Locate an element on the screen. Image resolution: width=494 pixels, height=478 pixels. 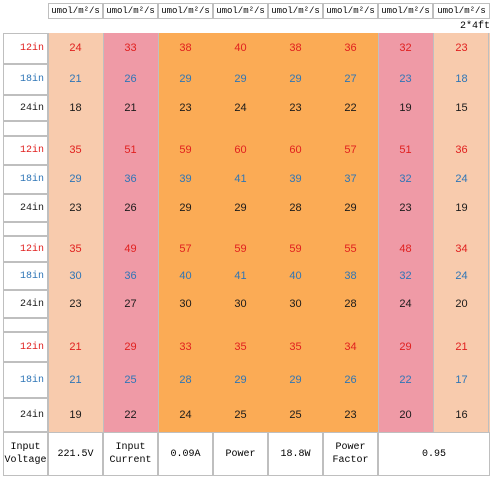
cell-value: 55 is located at coordinates (350, 248).